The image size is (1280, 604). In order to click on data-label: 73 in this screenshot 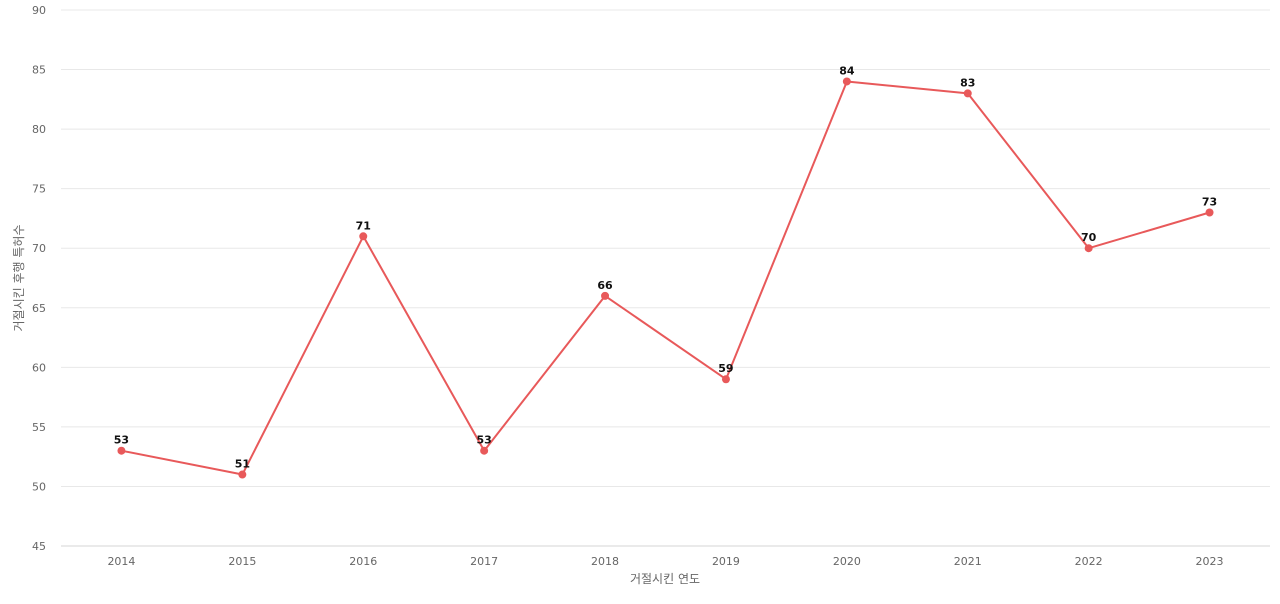, I will do `click(1209, 201)`.